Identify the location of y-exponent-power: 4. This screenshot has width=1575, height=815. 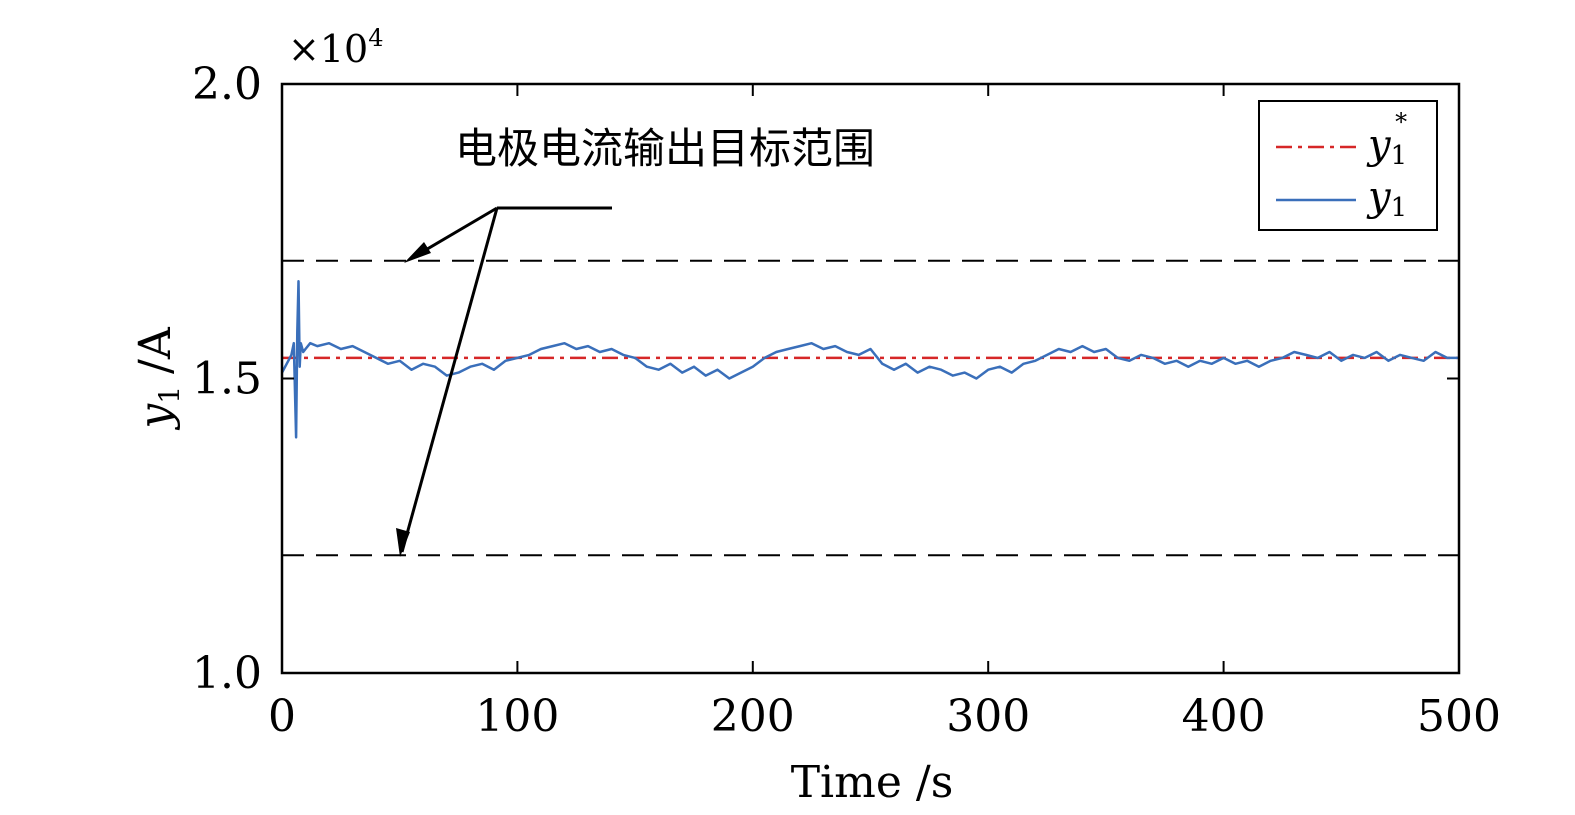
(375, 38).